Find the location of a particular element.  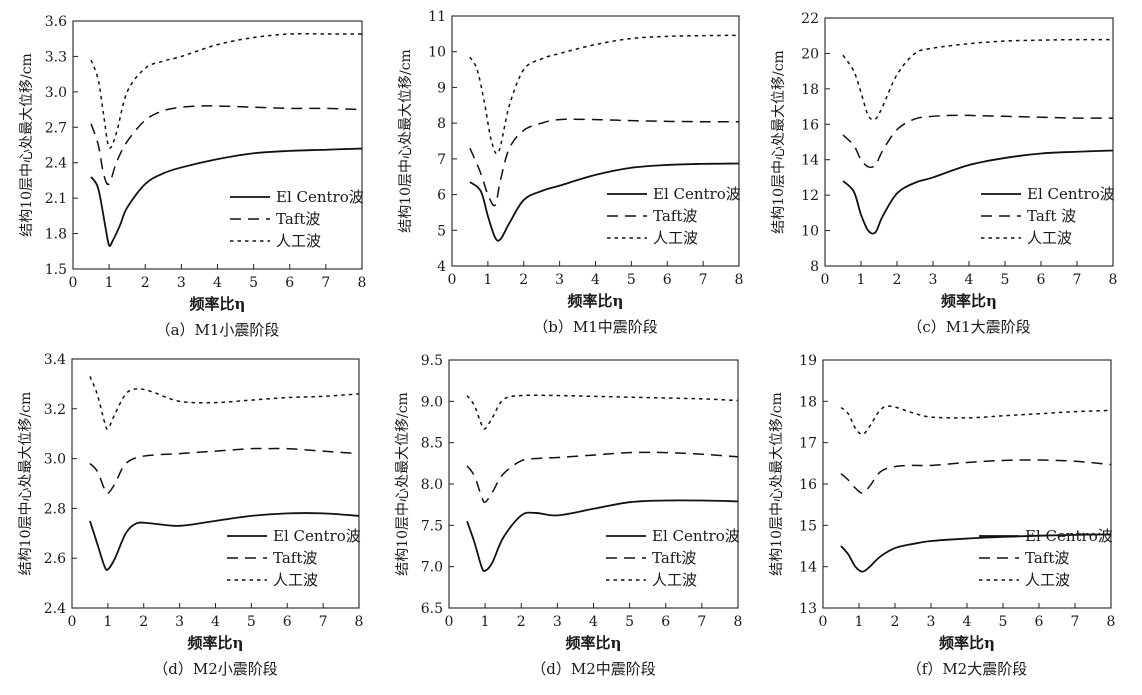

y-tick-label: 5 is located at coordinates (441, 231).